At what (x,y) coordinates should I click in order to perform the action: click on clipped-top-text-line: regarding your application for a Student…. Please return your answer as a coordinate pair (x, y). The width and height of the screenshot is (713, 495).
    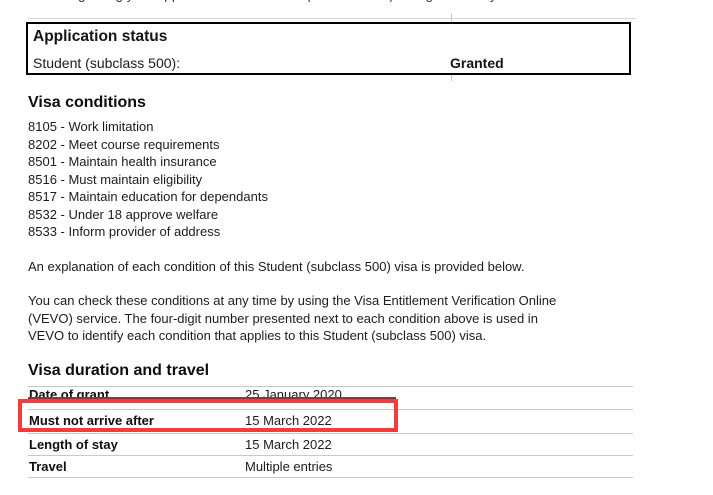
    Looking at the image, I should click on (289, 1).